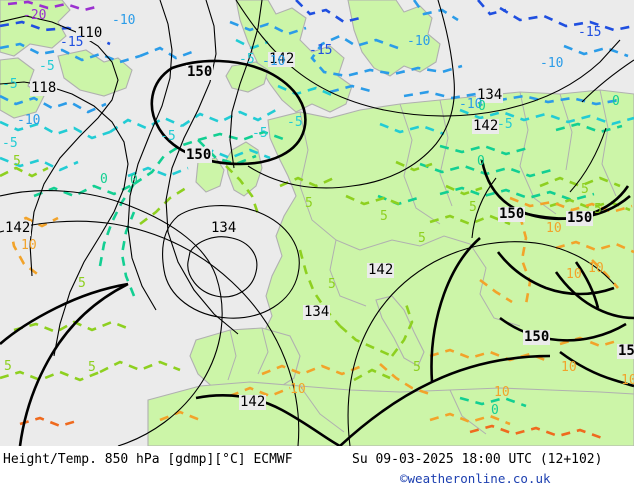 This screenshot has height=490, width=634. Describe the element at coordinates (536, 432) in the screenshot. I see `temp-contour-15-a` at that location.